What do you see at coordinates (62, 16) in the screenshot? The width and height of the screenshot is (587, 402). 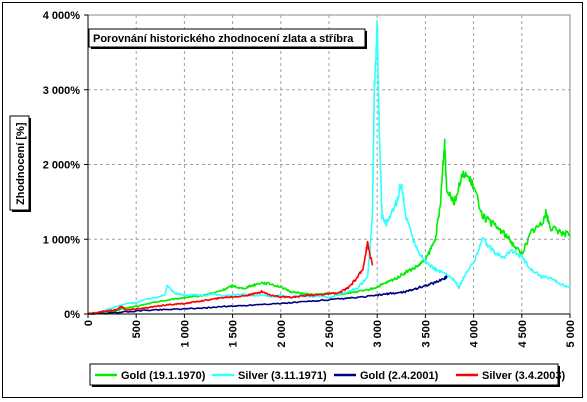 I see `y-tick-label: 4 000%` at bounding box center [62, 16].